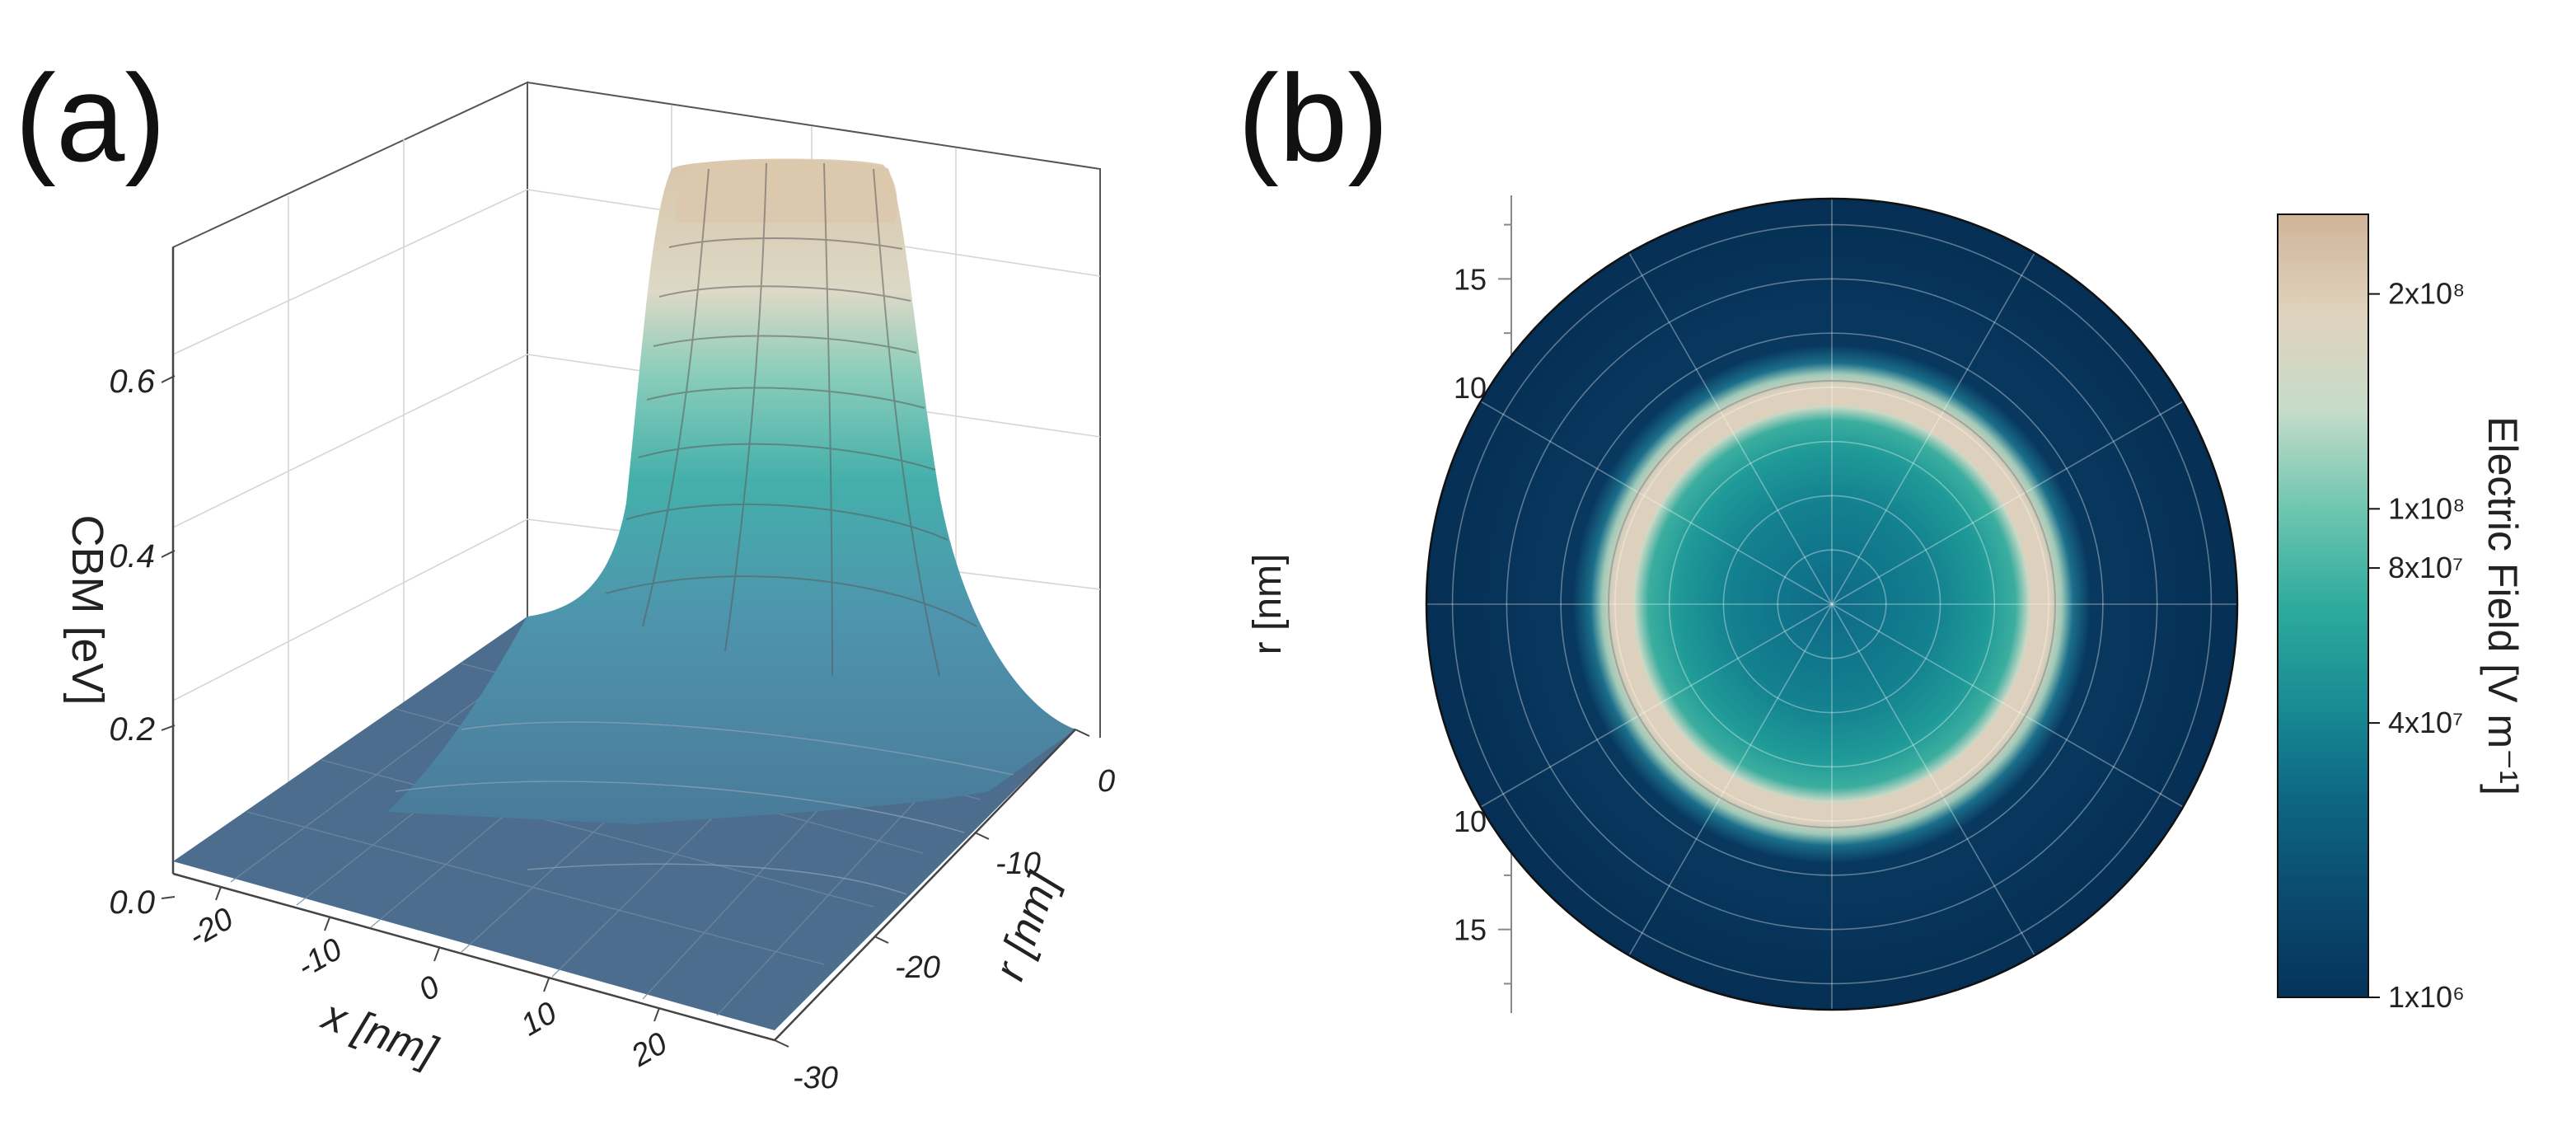 The image size is (2576, 1135). I want to click on z-tick-1: 0.2, so click(132, 729).